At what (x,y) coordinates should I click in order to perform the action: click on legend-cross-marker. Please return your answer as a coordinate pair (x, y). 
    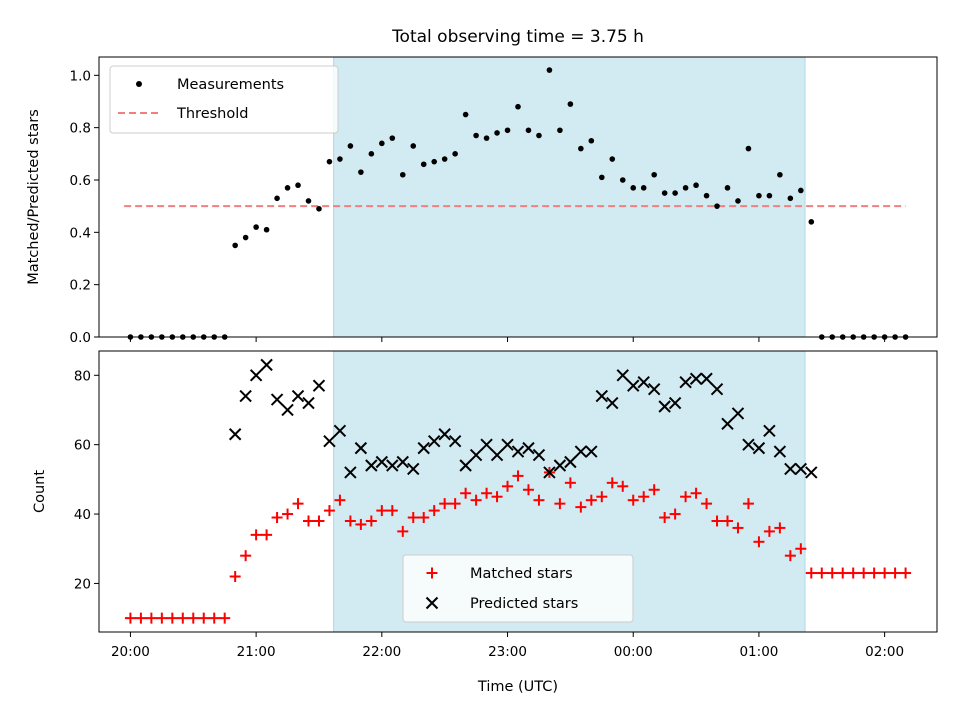
    Looking at the image, I should click on (432, 603).